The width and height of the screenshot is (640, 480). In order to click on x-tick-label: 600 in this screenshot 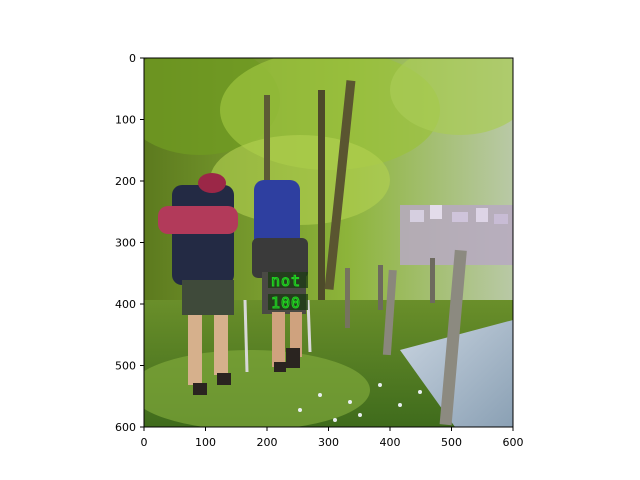, I will do `click(513, 442)`.